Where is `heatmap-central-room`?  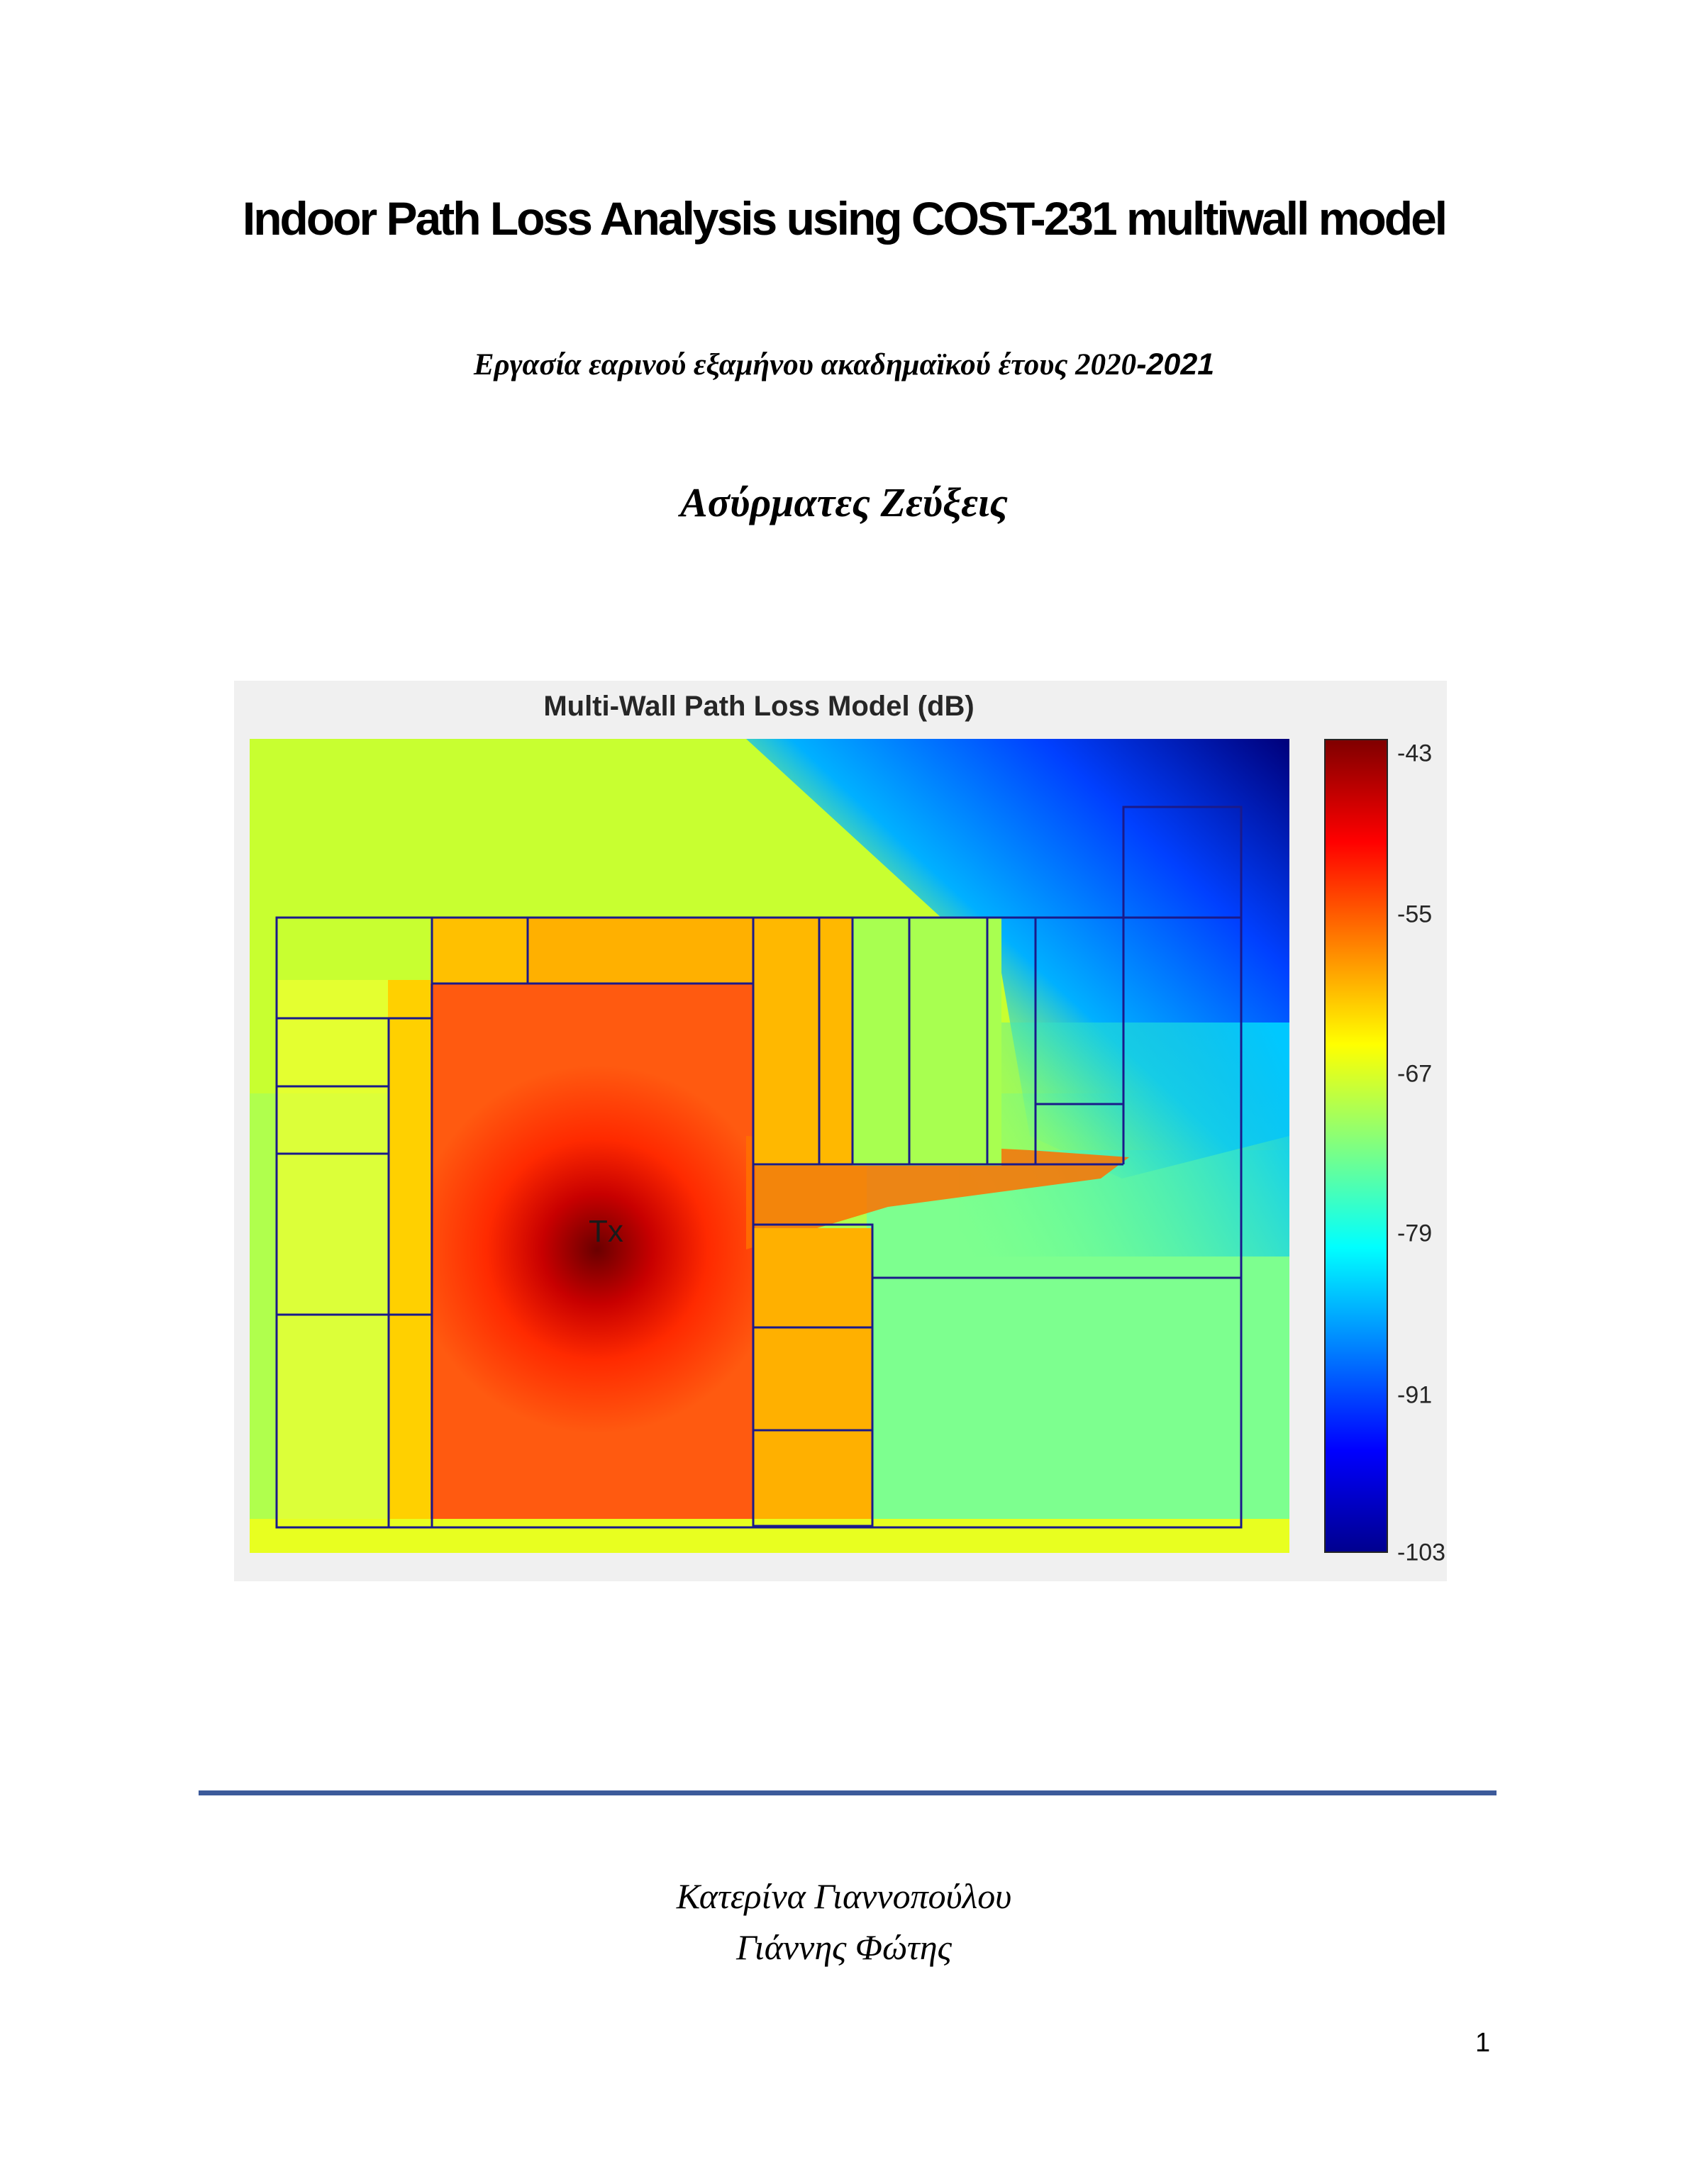
heatmap-central-room is located at coordinates (593, 1268).